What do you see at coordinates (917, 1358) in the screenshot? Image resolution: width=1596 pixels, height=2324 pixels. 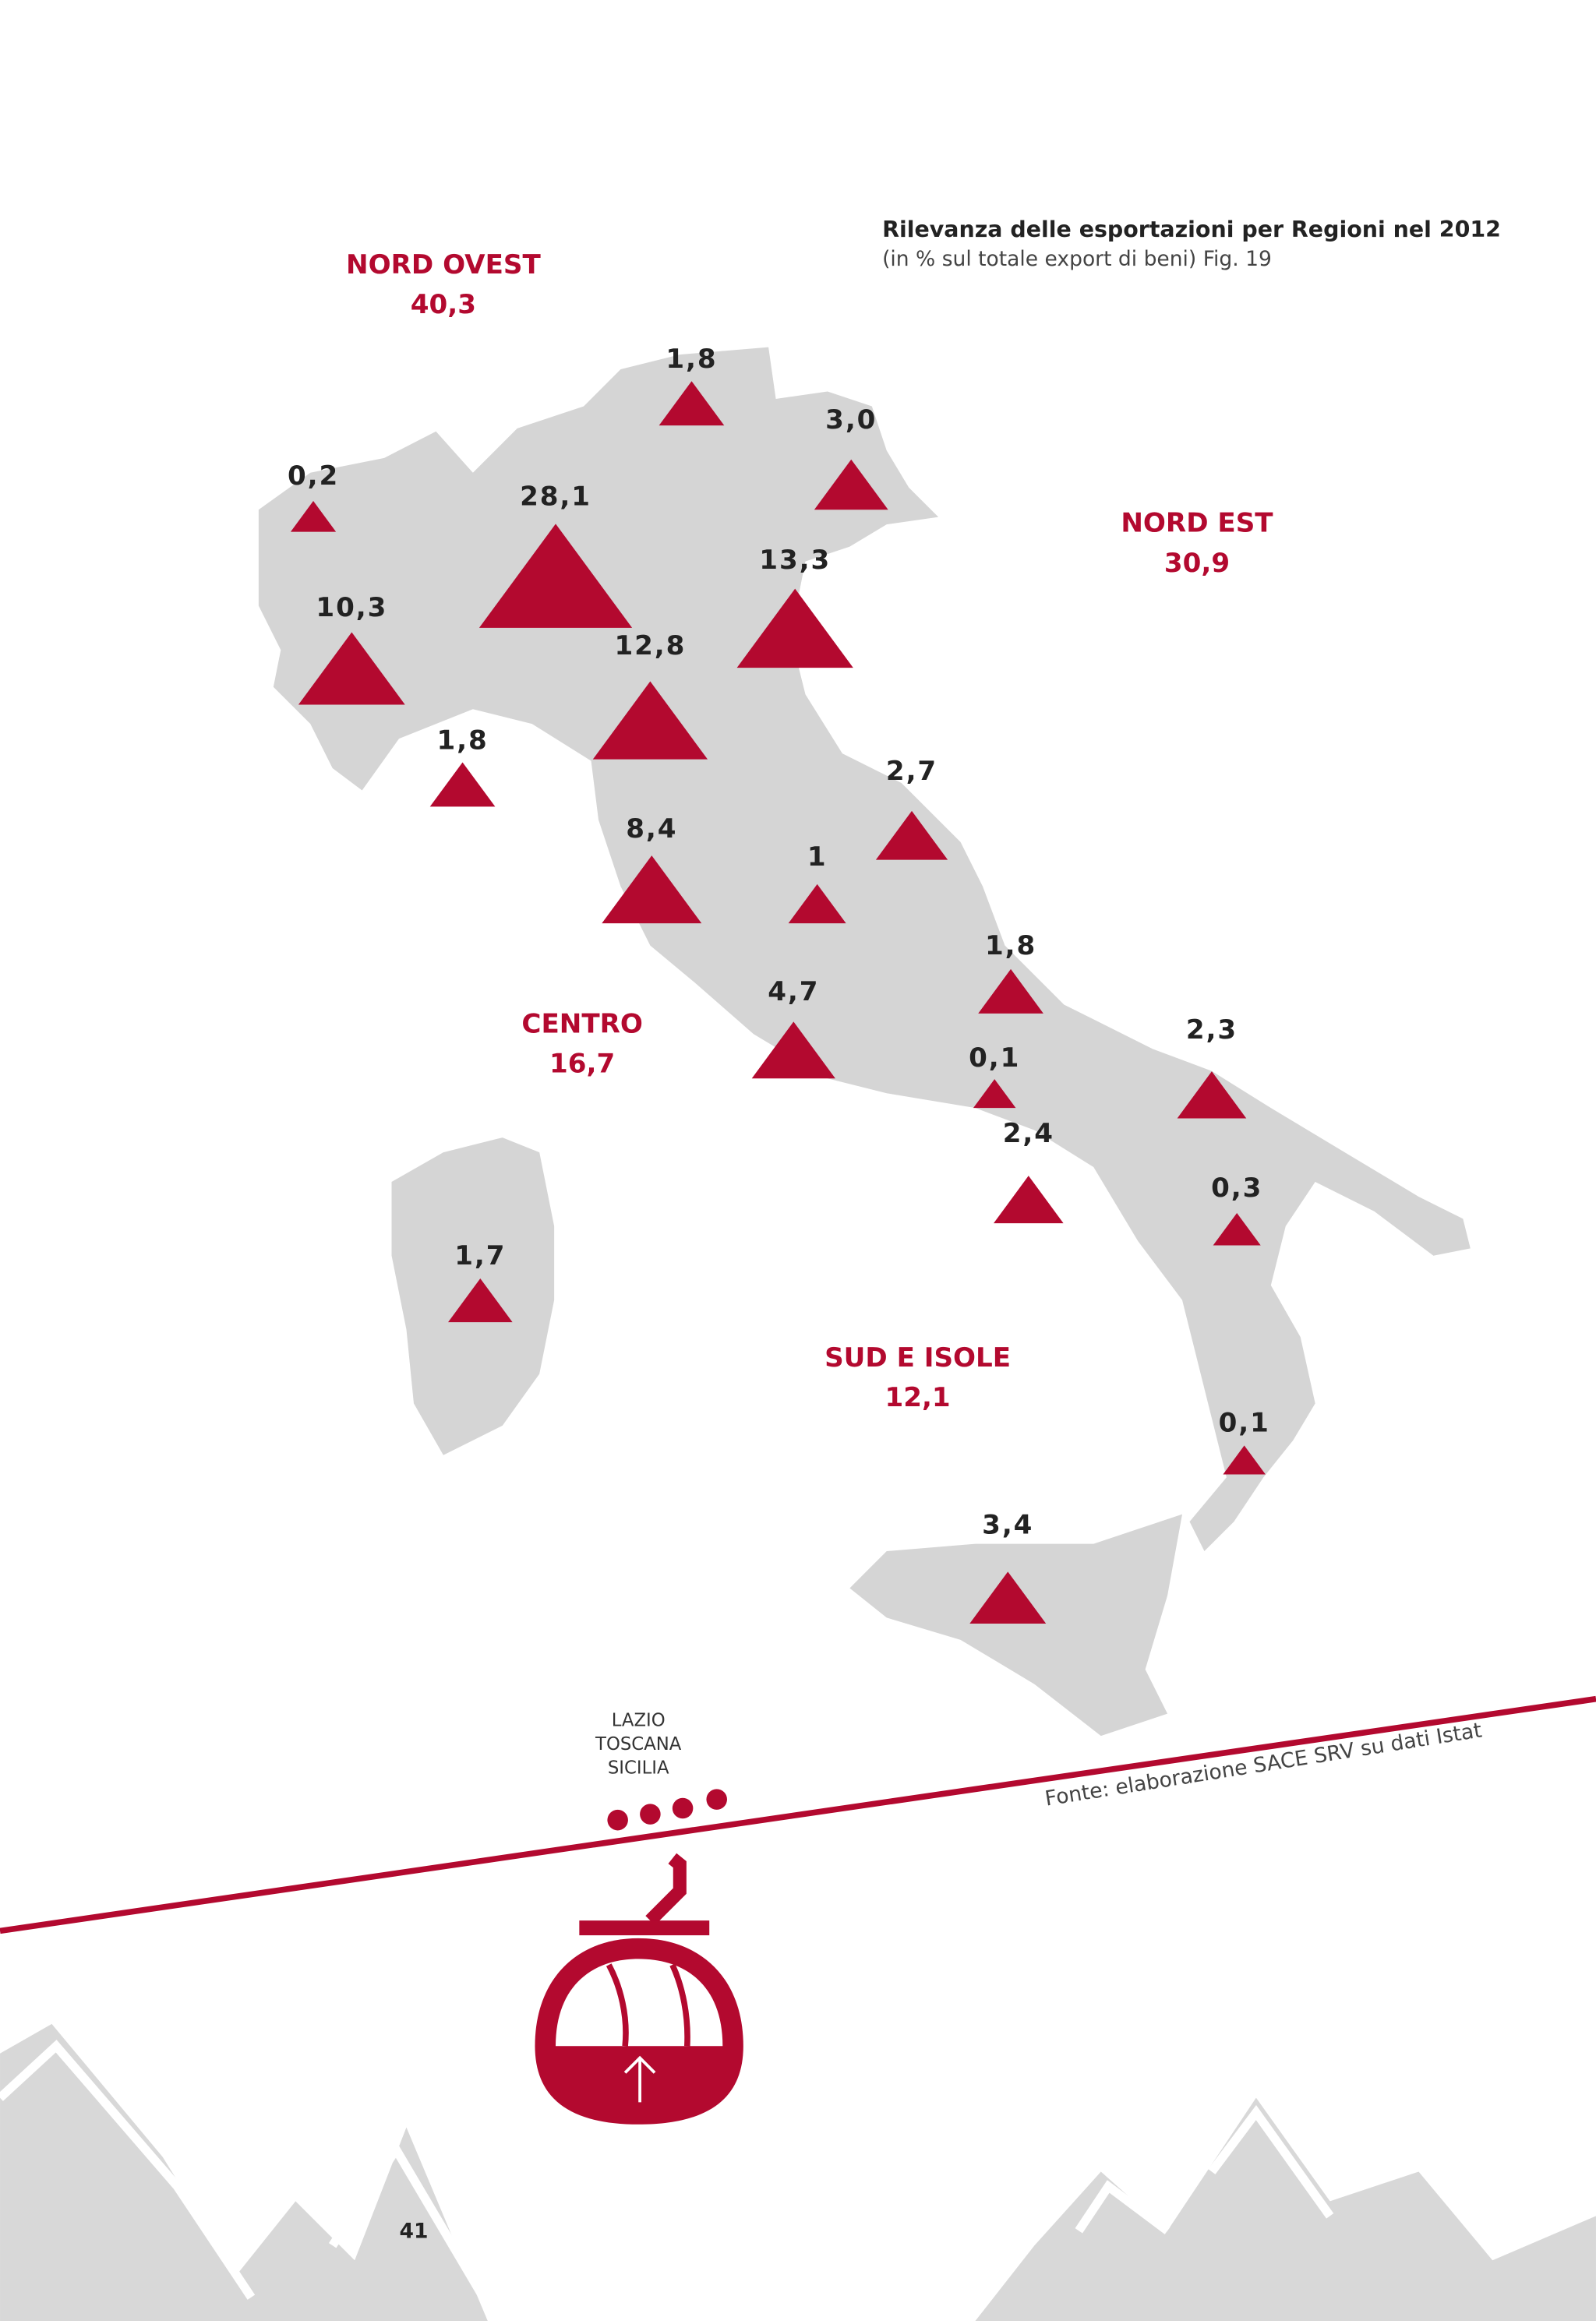 I see `macro-area-name: SUD E ISOLE` at bounding box center [917, 1358].